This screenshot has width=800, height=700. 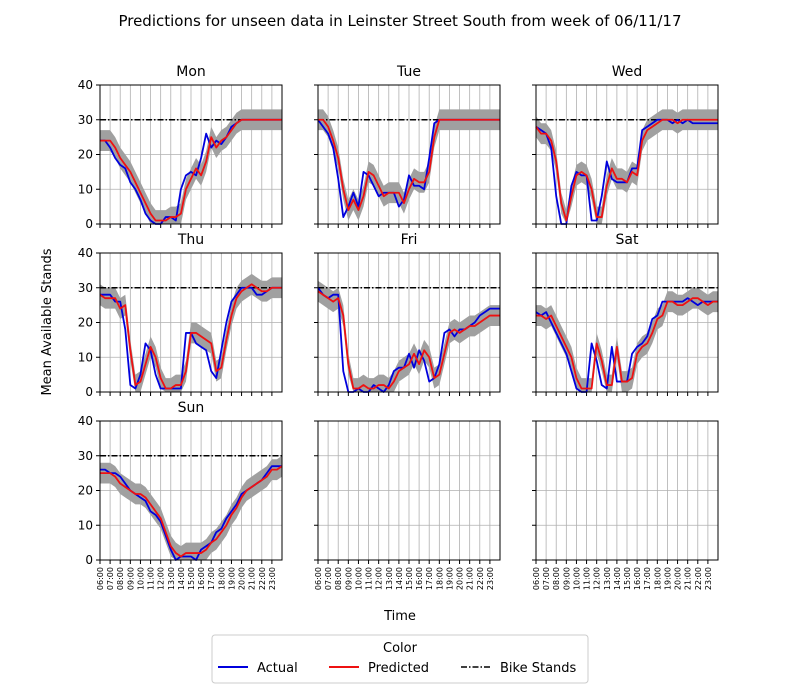 I want to click on subplot-sat: Sat, so click(x=625, y=314).